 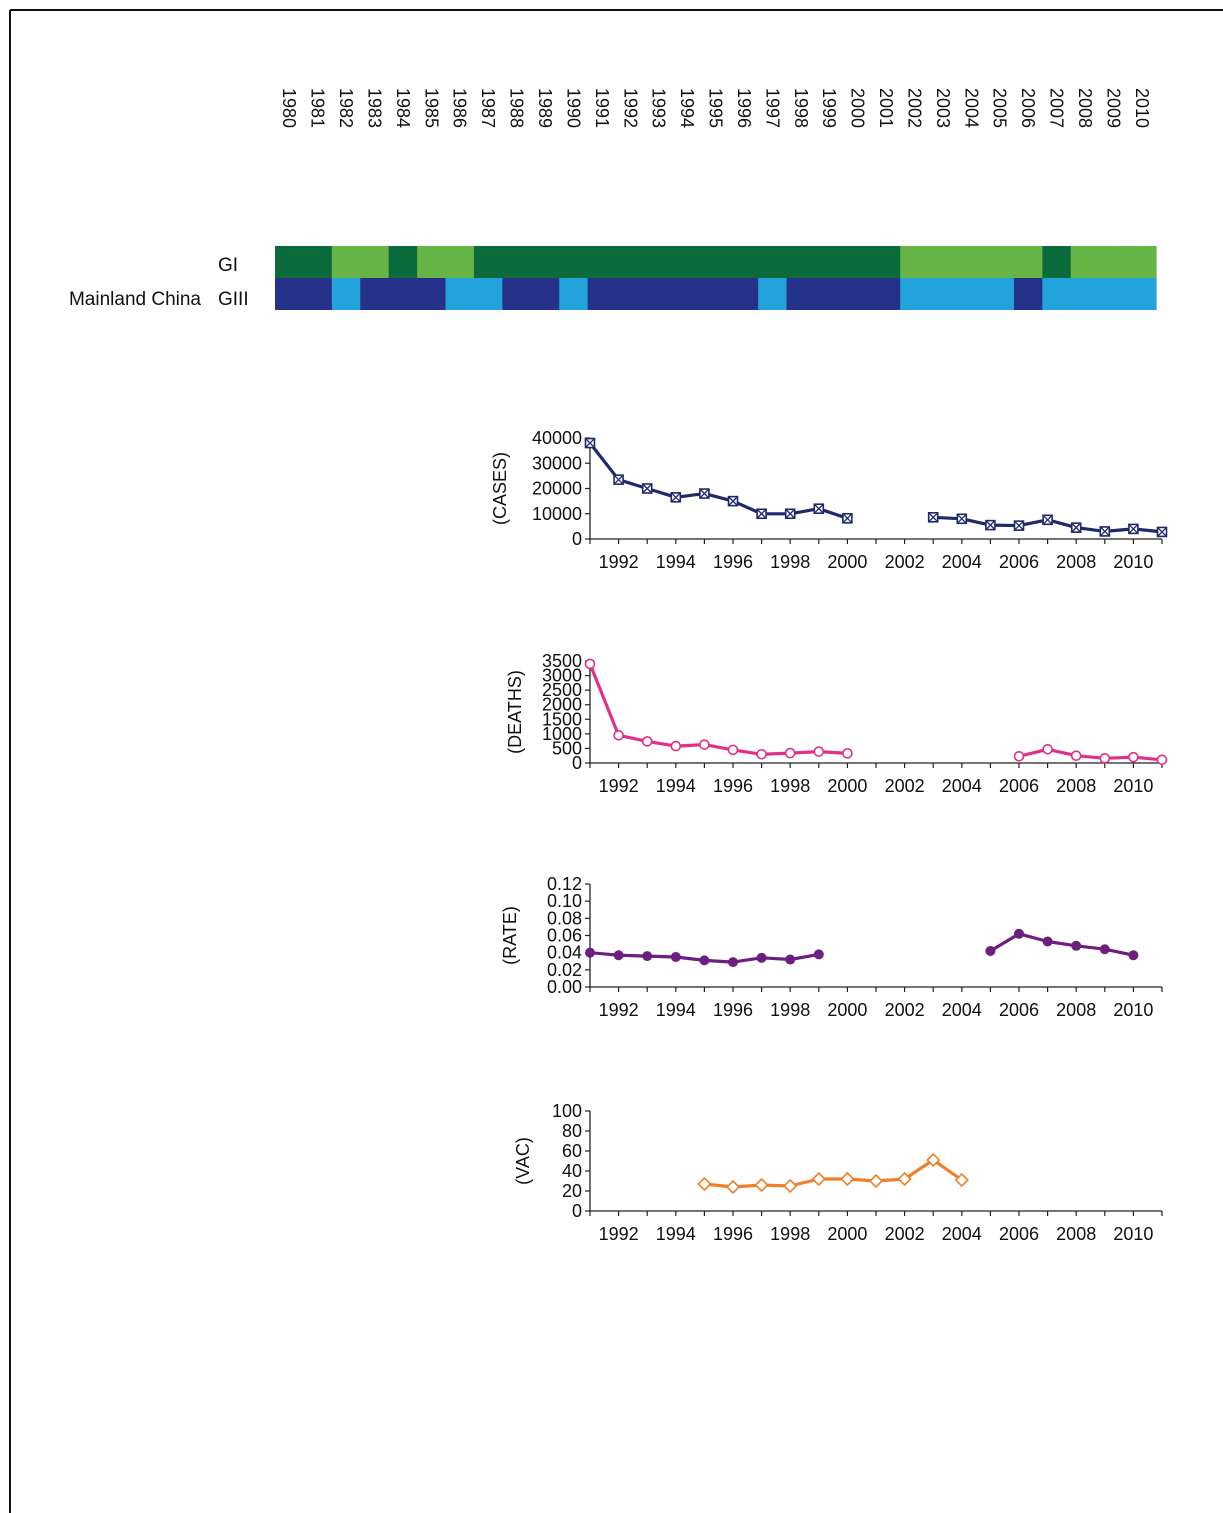 What do you see at coordinates (233, 299) in the screenshot?
I see `heatmap-row-label-giii: GIII` at bounding box center [233, 299].